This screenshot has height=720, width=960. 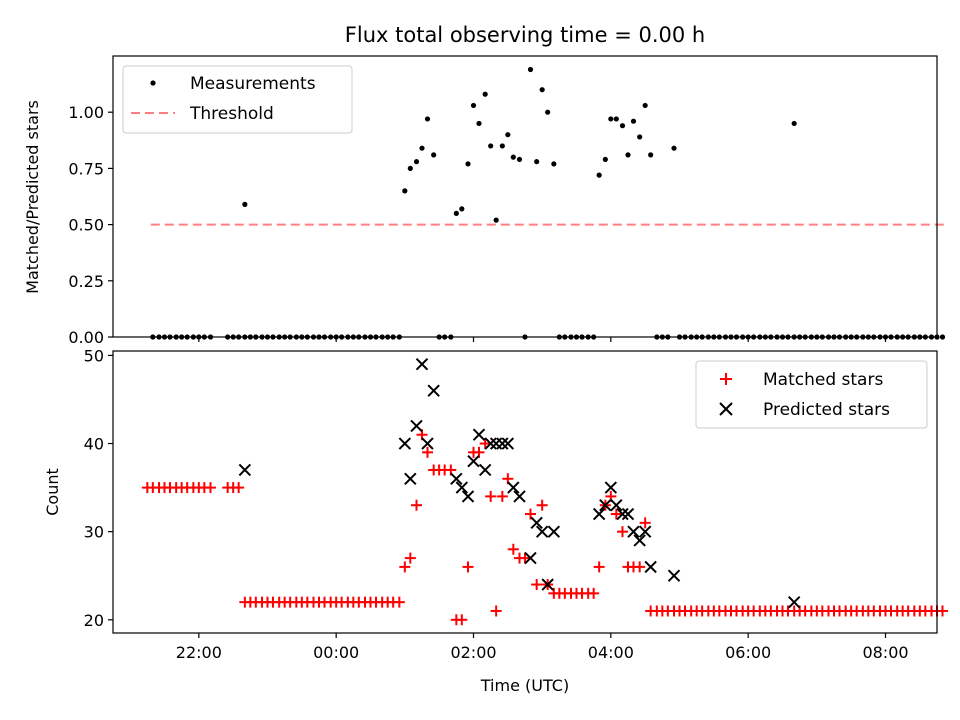 I want to click on legend-measurements-marker, so click(x=153, y=83).